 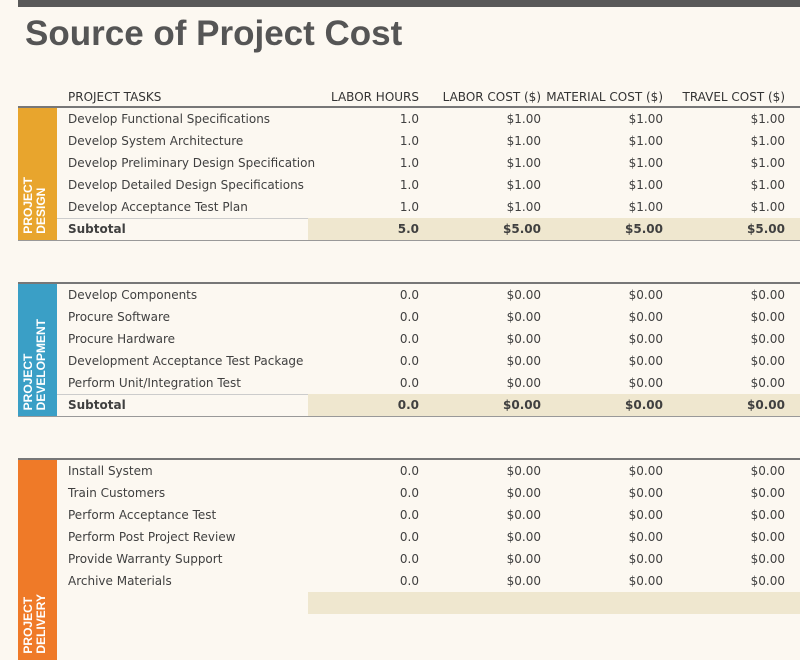 What do you see at coordinates (409, 459) in the screenshot?
I see `section-top-rule` at bounding box center [409, 459].